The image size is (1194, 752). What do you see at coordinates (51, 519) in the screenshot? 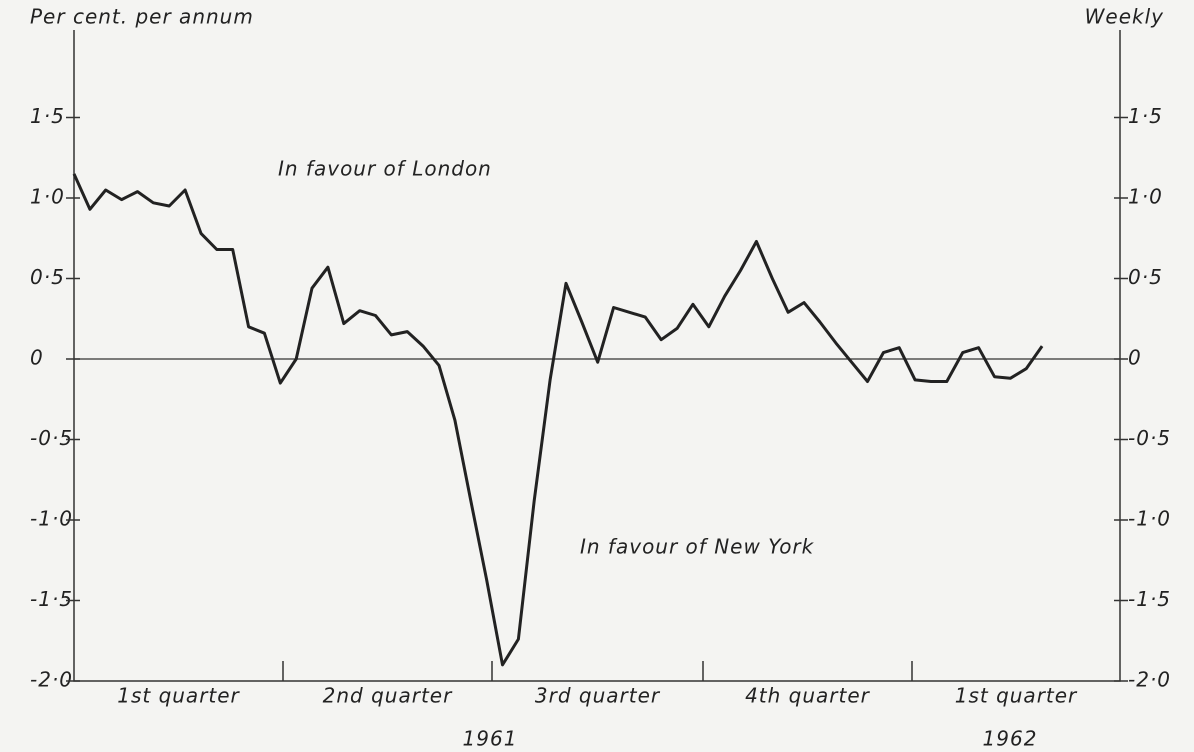
I see `y-tick-label: -1·0` at bounding box center [51, 519].